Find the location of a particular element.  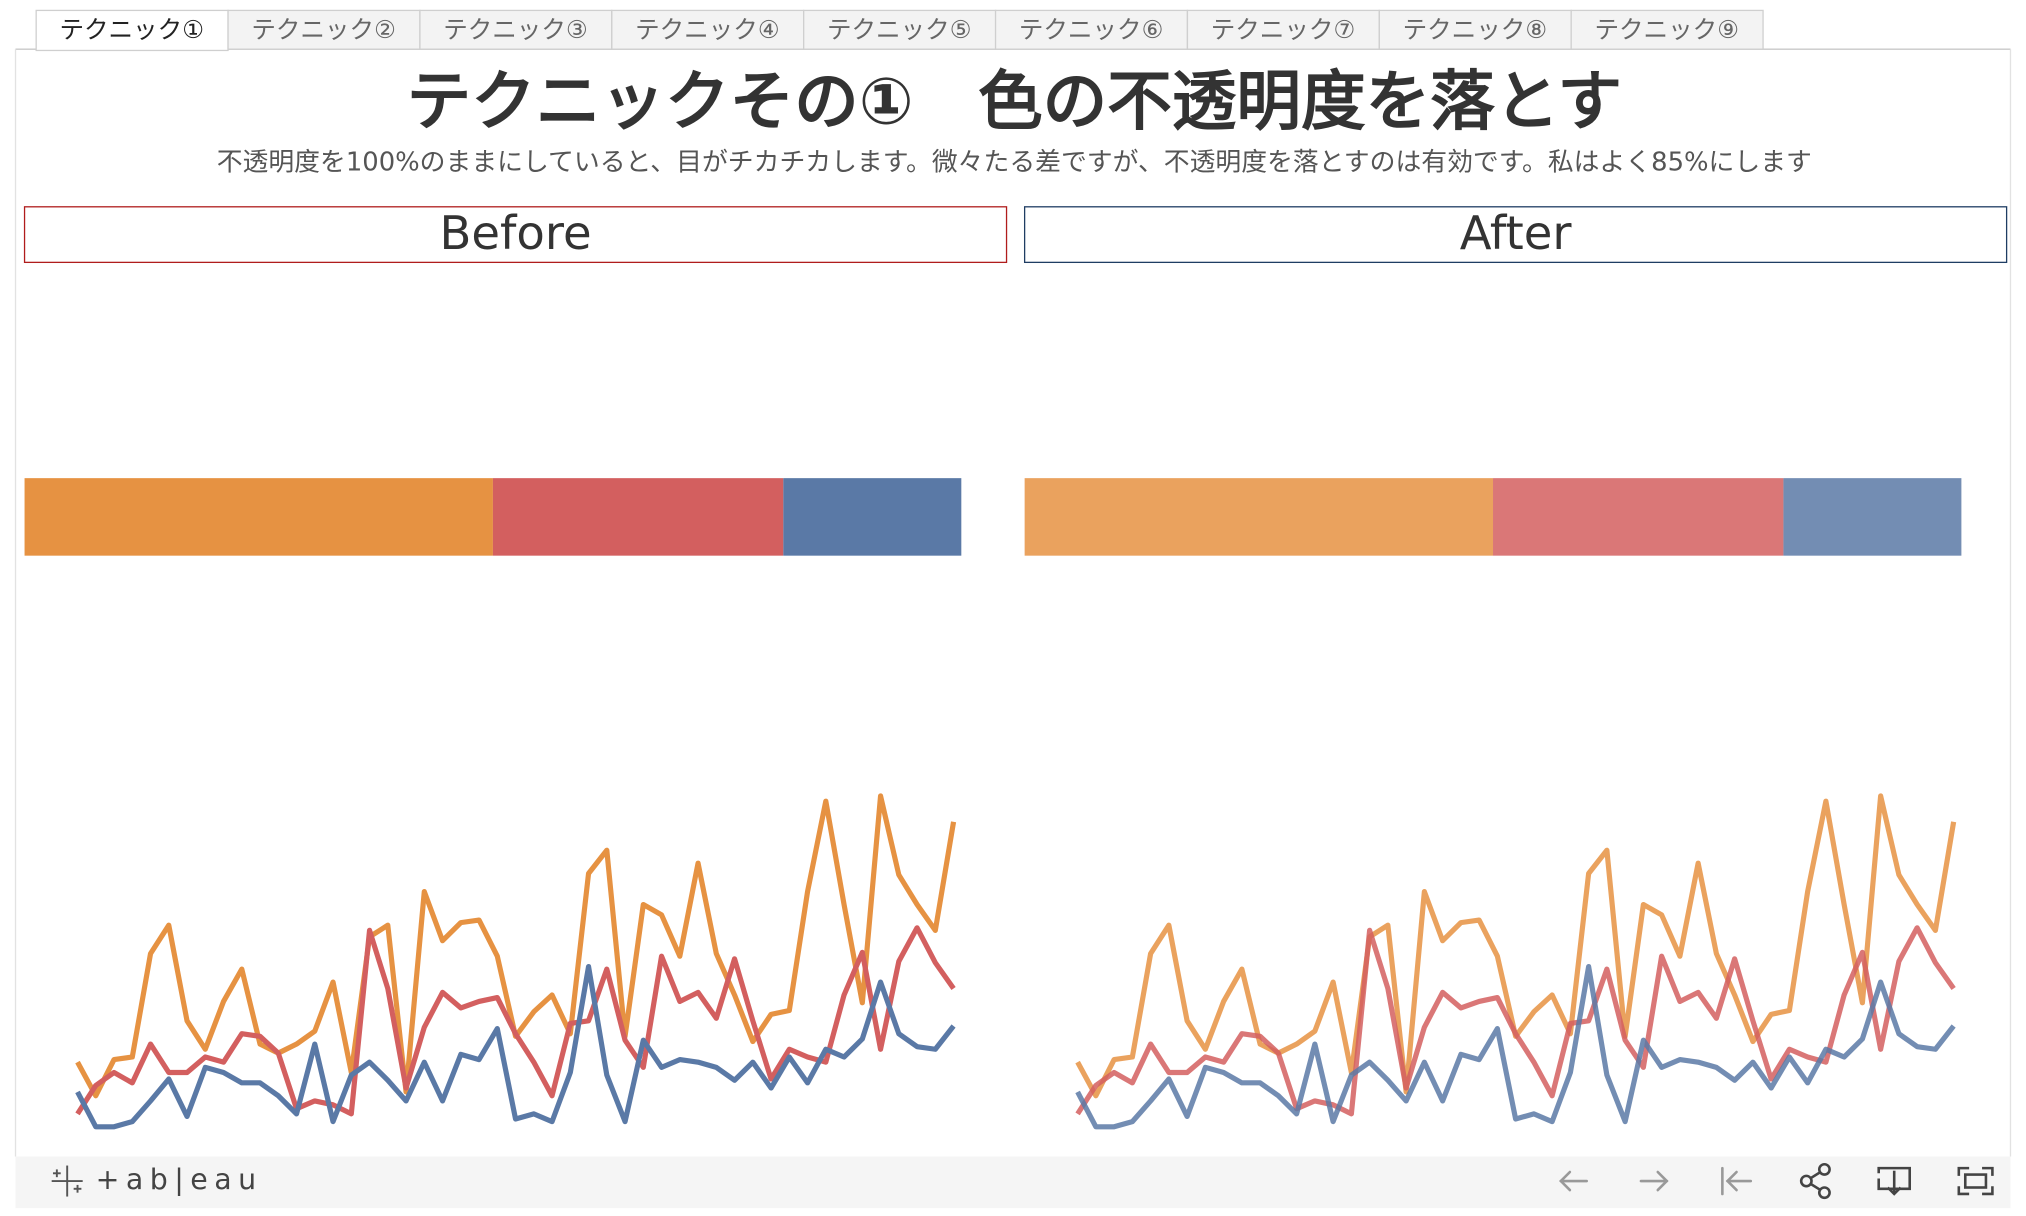

tab-label: テクニック② is located at coordinates (323, 29).